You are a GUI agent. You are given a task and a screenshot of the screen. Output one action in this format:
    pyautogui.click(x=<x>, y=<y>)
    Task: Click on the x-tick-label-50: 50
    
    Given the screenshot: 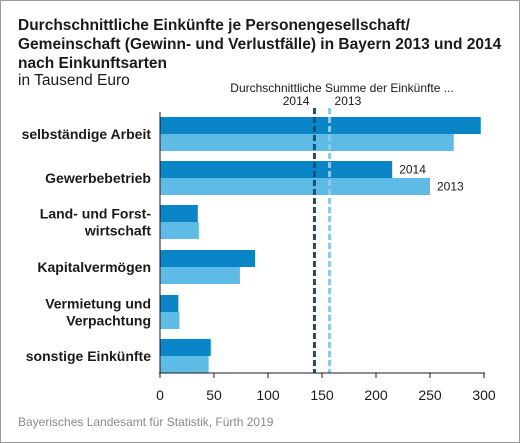 What is the action you would take?
    pyautogui.click(x=214, y=395)
    